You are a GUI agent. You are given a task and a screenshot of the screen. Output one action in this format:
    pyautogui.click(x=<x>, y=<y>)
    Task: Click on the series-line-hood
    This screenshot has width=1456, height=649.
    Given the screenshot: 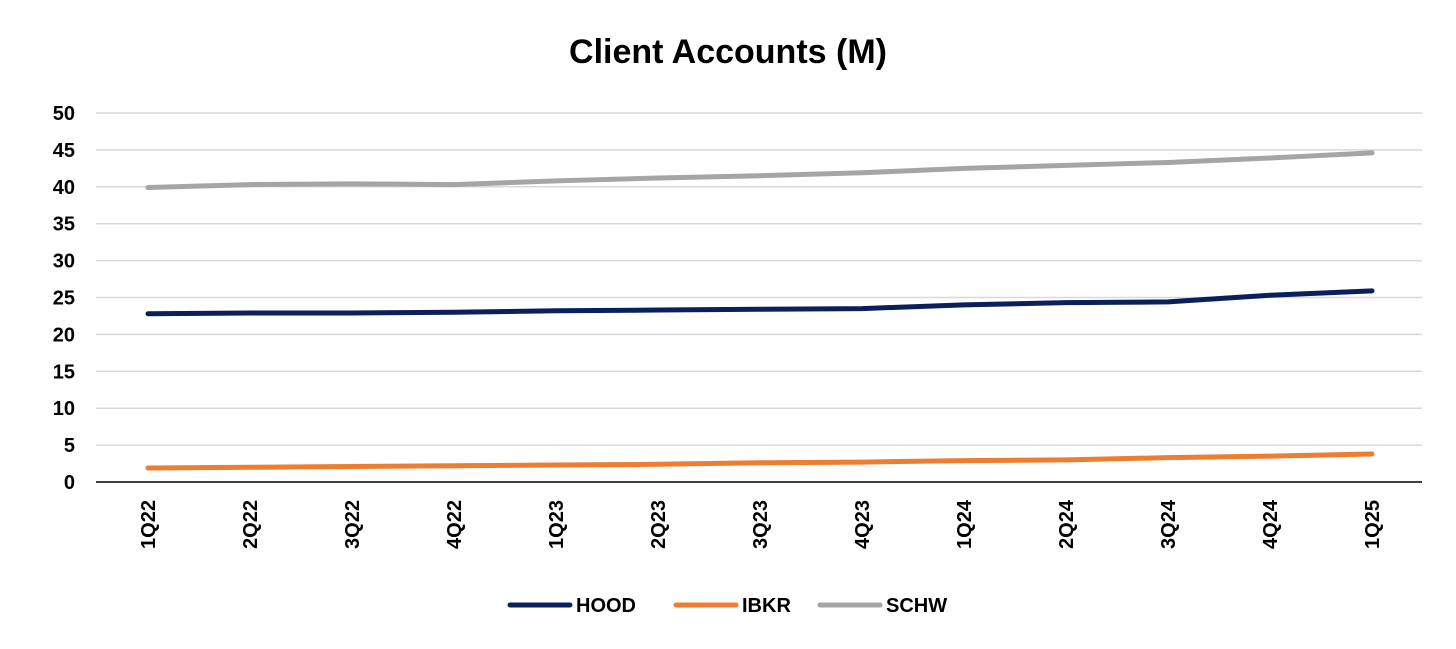 What is the action you would take?
    pyautogui.click(x=760, y=302)
    